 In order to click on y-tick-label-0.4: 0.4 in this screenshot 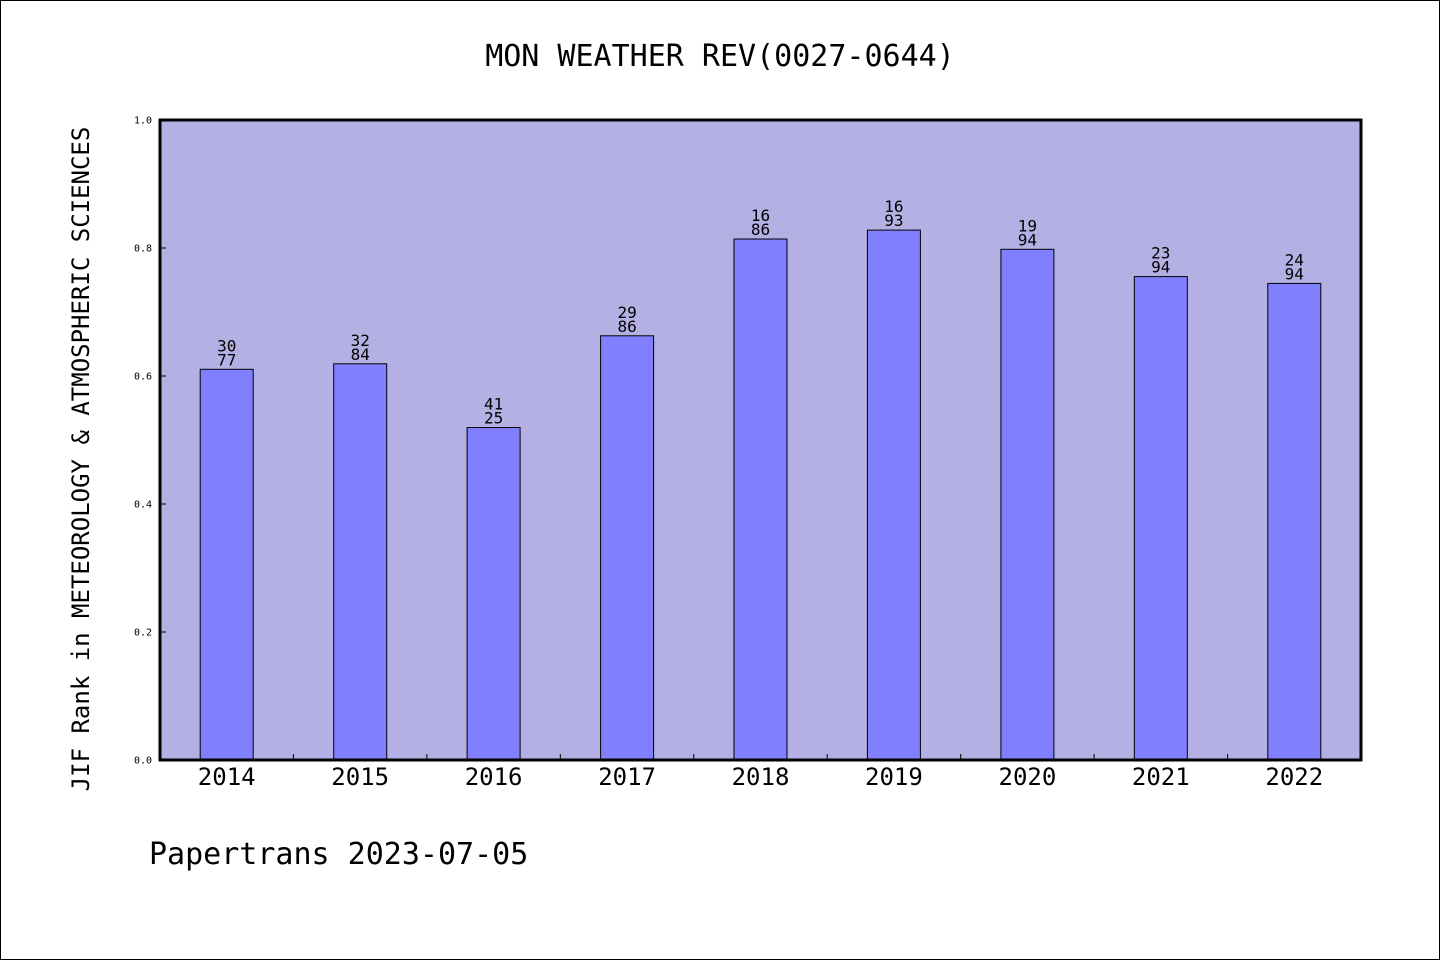, I will do `click(143, 505)`.